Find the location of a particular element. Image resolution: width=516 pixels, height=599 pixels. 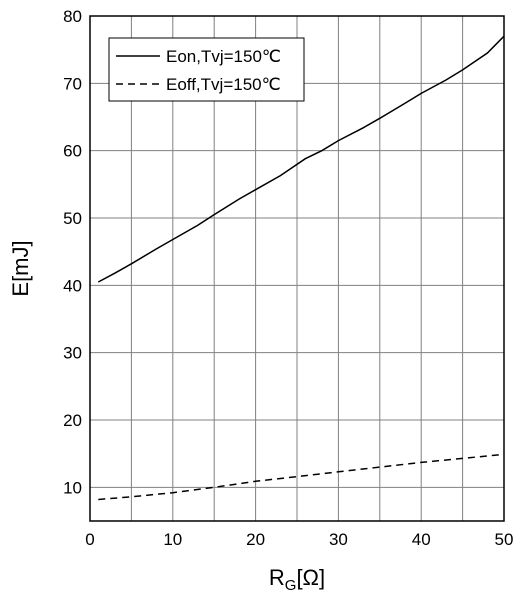

legend-label-eon: Eon,Tvj=150℃ is located at coordinates (223, 56).